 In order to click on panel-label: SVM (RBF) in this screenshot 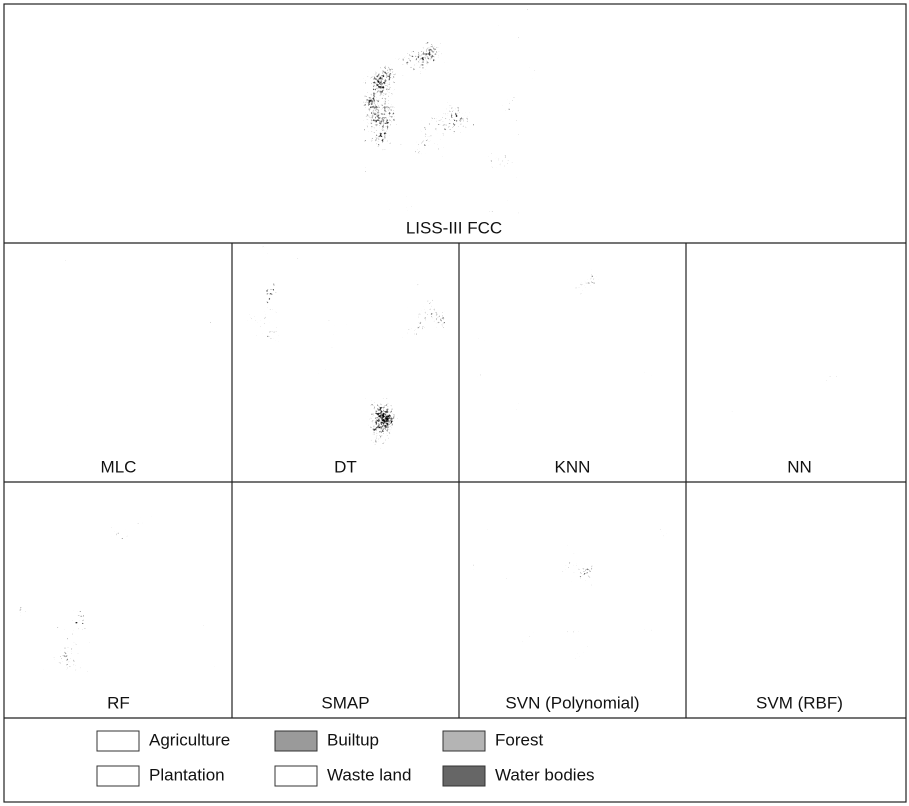, I will do `click(799, 702)`.